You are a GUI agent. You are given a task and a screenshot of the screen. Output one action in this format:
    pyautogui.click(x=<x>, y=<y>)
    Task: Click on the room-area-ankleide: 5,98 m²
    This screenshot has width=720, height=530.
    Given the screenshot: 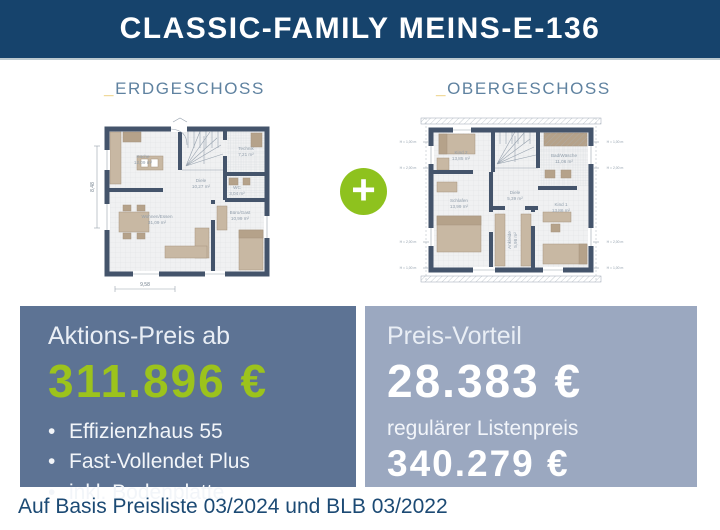 What is the action you would take?
    pyautogui.click(x=515, y=240)
    